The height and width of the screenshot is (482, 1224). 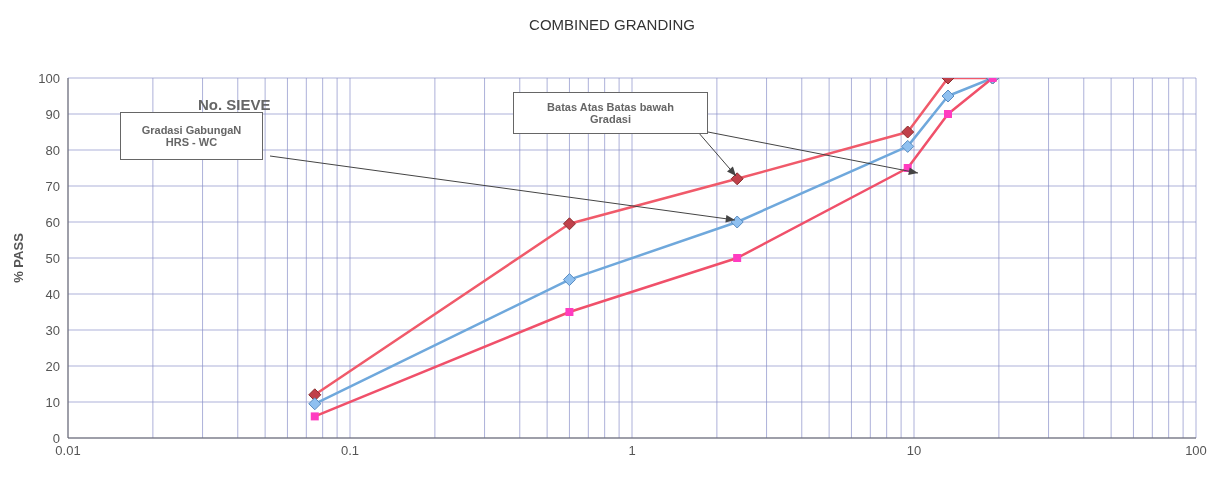 What do you see at coordinates (632, 451) in the screenshot?
I see `x-tick-label: 1` at bounding box center [632, 451].